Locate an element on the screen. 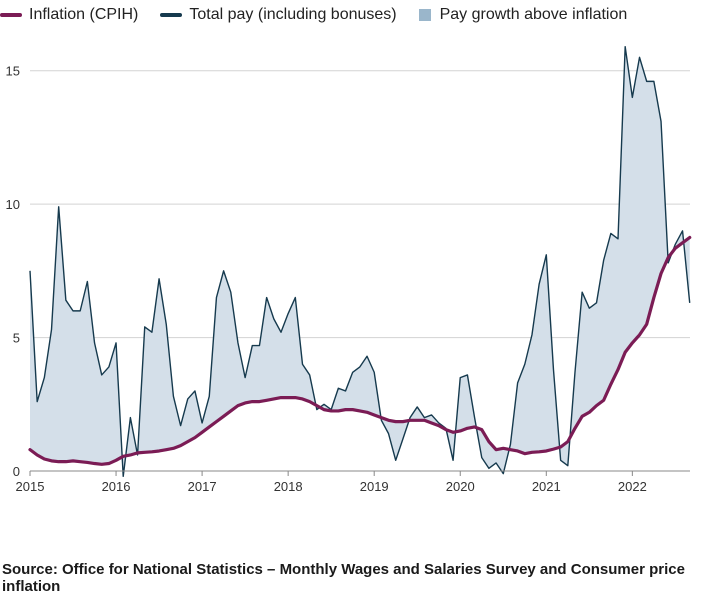 The image size is (709, 610). legend-item-pay-growth: Pay growth above inflation is located at coordinates (523, 15).